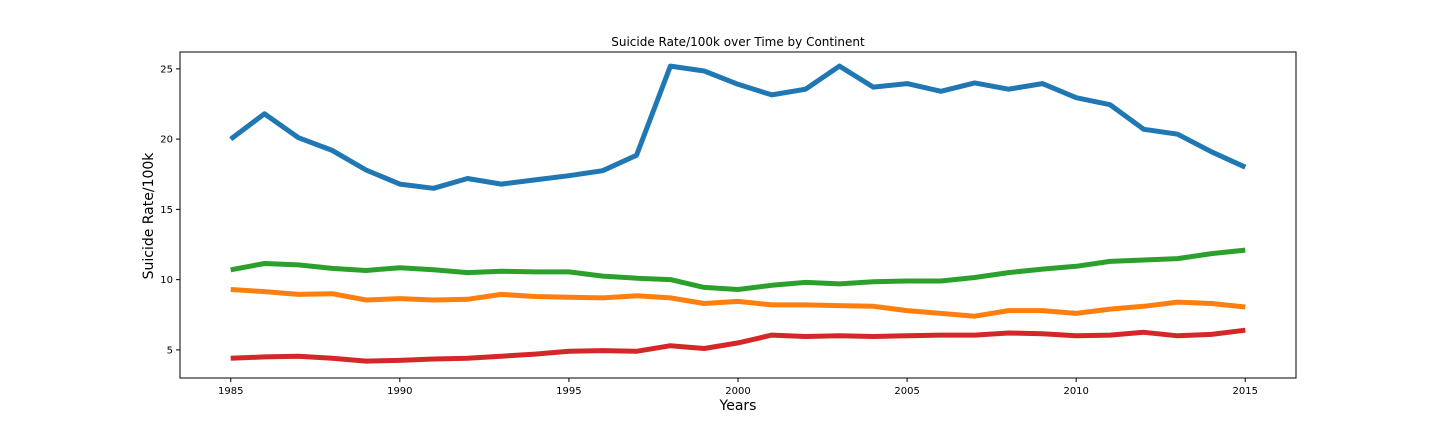 The image size is (1440, 432). What do you see at coordinates (568, 391) in the screenshot?
I see `x-tick-label: 1995` at bounding box center [568, 391].